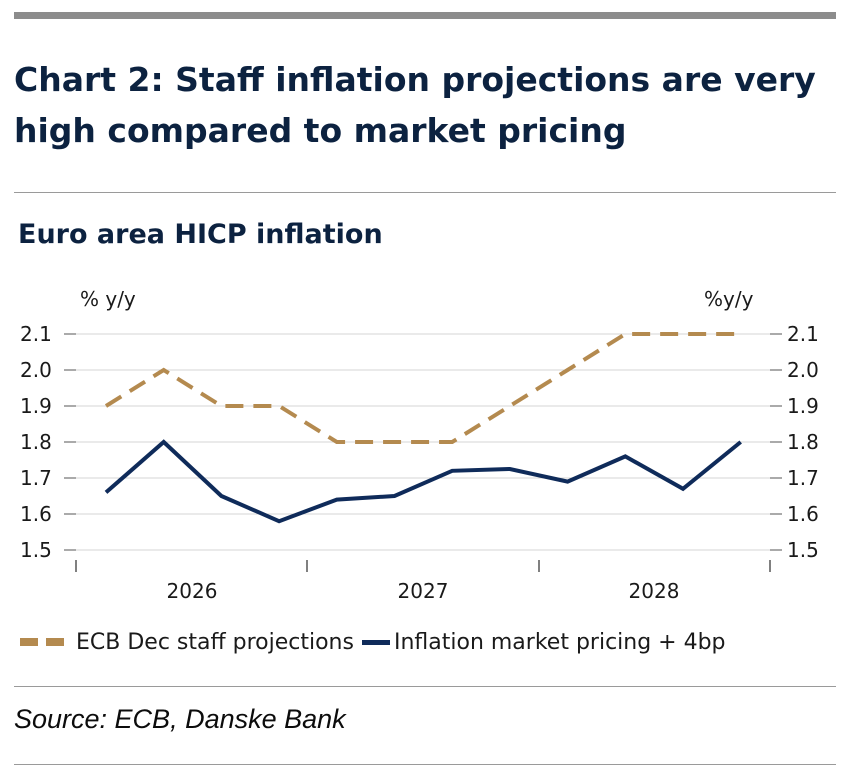 The width and height of the screenshot is (842, 779). I want to click on chart-title: Euro area HICP inflation, so click(200, 234).